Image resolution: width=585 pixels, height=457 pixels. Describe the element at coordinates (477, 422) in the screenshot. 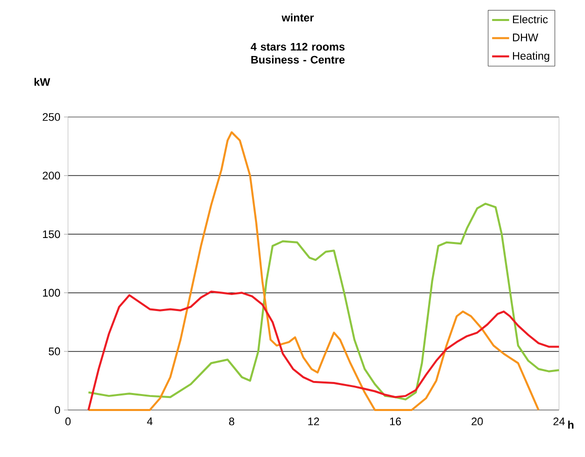

I see `x-tick-label: 20` at that location.